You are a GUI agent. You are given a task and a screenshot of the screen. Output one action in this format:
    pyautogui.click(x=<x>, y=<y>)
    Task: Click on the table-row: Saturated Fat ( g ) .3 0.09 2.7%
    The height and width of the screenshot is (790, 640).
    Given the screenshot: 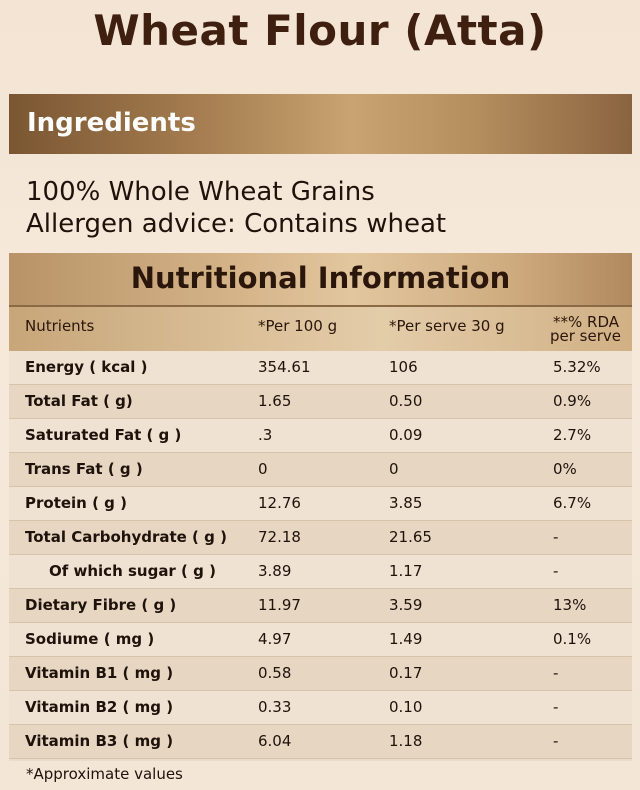 What is the action you would take?
    pyautogui.click(x=320, y=436)
    